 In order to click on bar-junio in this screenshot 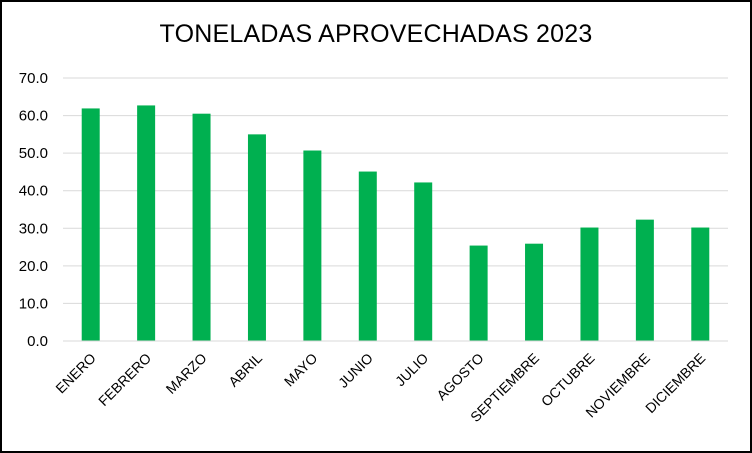, I will do `click(367, 256)`.